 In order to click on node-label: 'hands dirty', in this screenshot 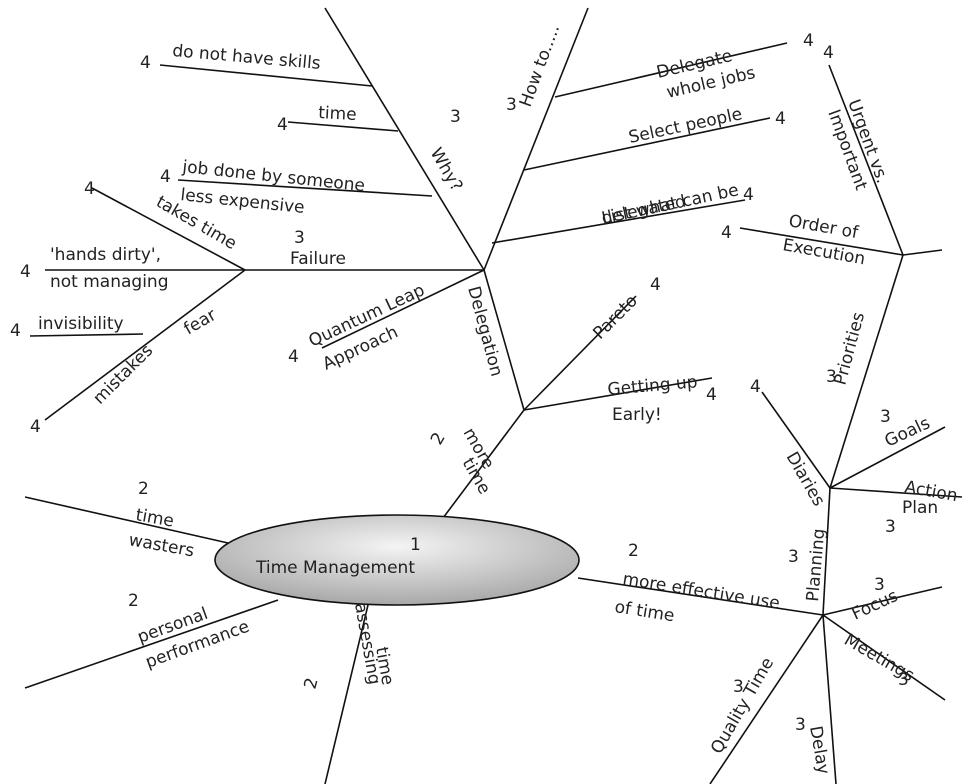, I will do `click(105, 255)`.